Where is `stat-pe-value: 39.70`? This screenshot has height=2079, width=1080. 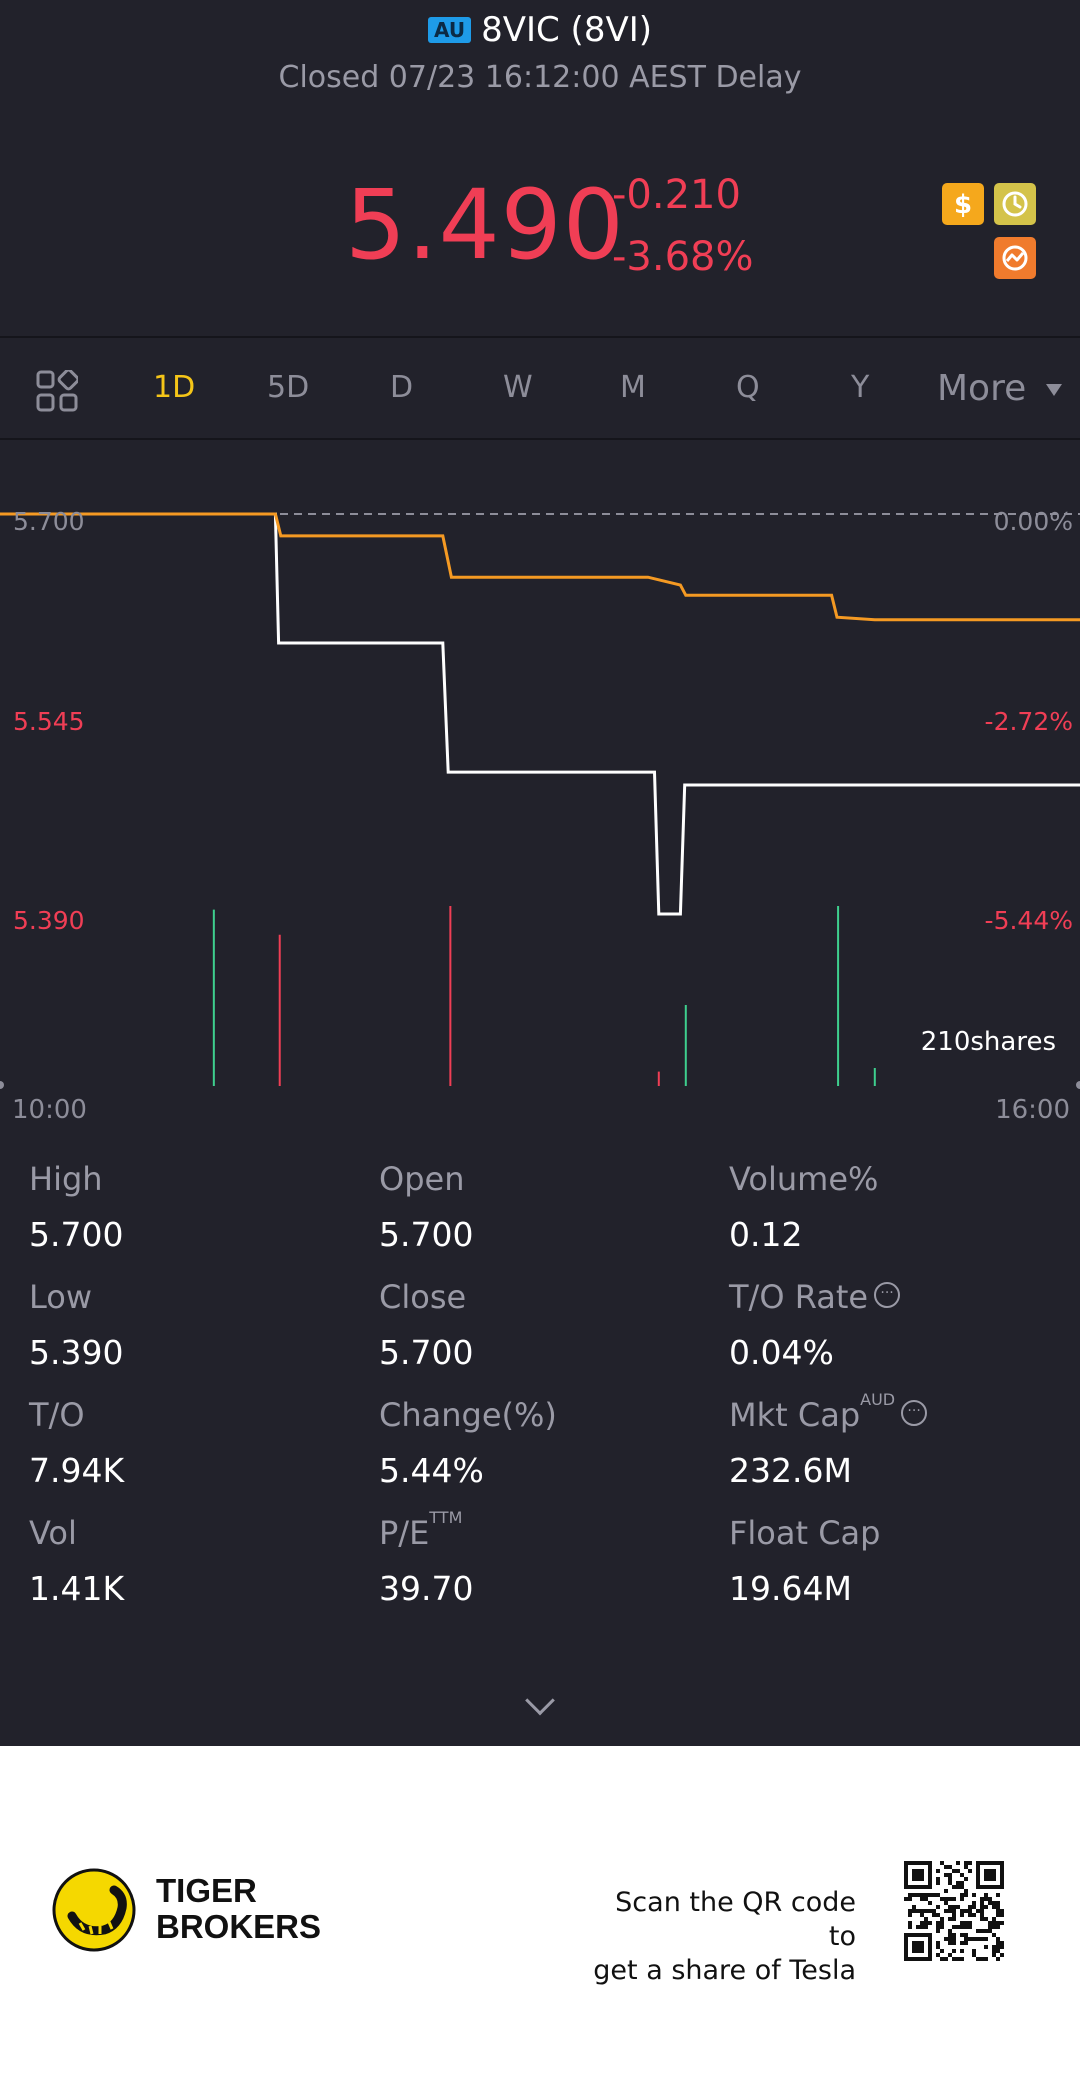 stat-pe-value: 39.70 is located at coordinates (426, 1588).